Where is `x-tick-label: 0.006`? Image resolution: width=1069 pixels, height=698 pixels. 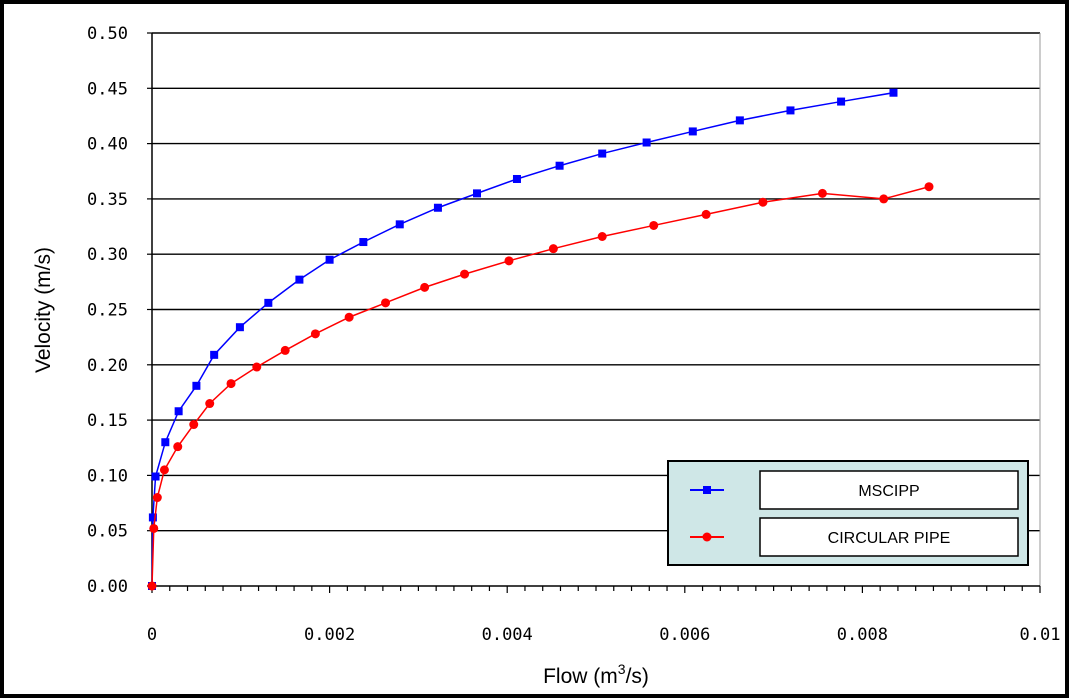
x-tick-label: 0.006 is located at coordinates (684, 635).